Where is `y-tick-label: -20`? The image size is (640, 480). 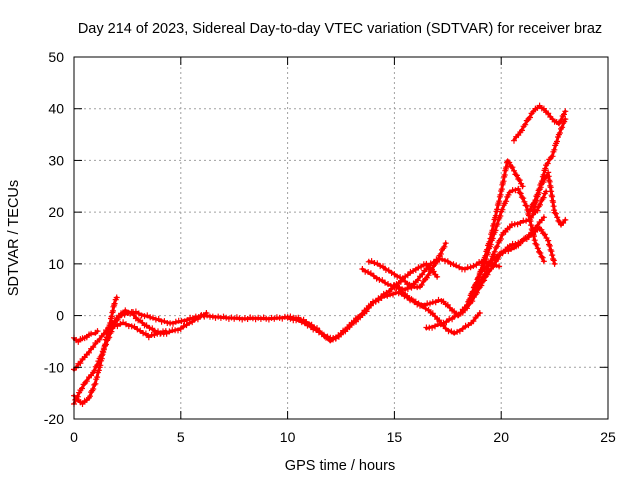
y-tick-label: -20 is located at coordinates (54, 419).